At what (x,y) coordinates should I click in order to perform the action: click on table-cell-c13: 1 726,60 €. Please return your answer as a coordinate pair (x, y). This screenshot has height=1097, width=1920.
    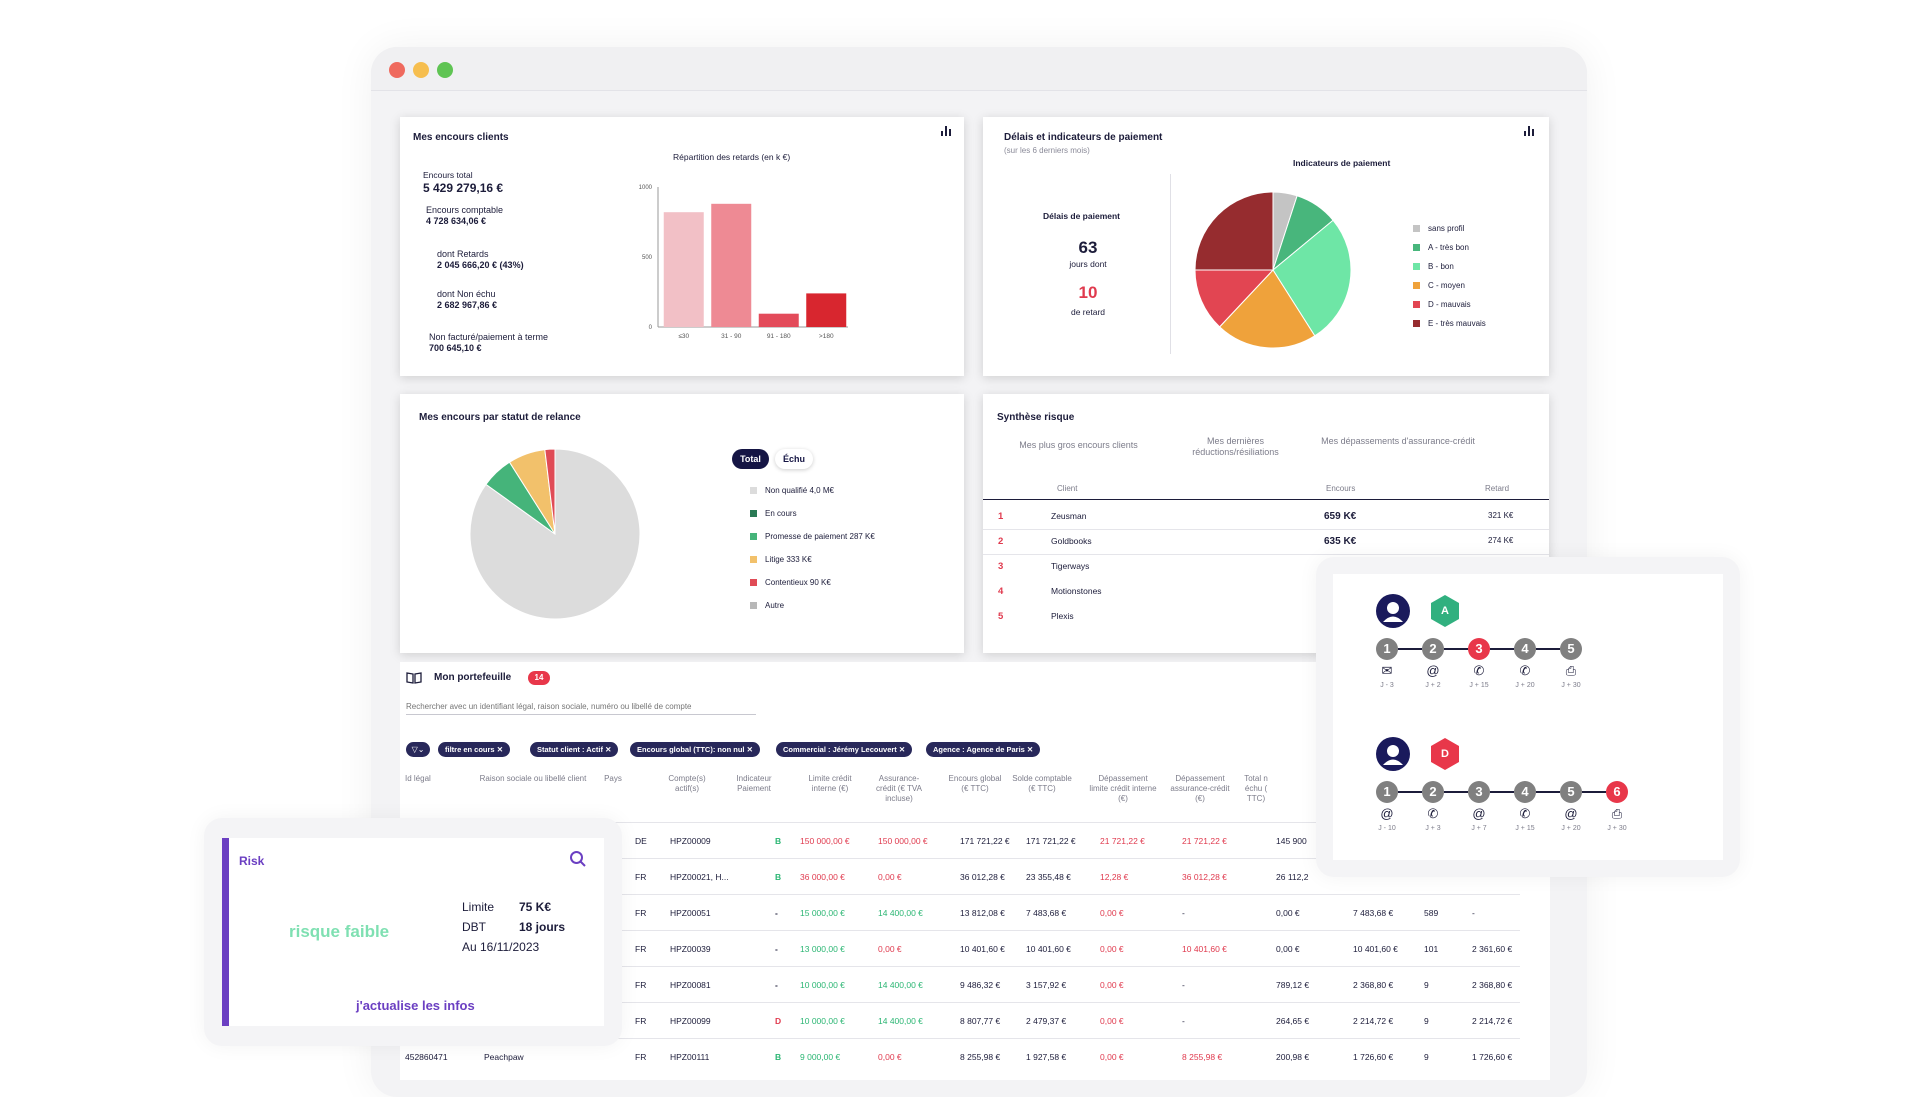
    Looking at the image, I should click on (1373, 1057).